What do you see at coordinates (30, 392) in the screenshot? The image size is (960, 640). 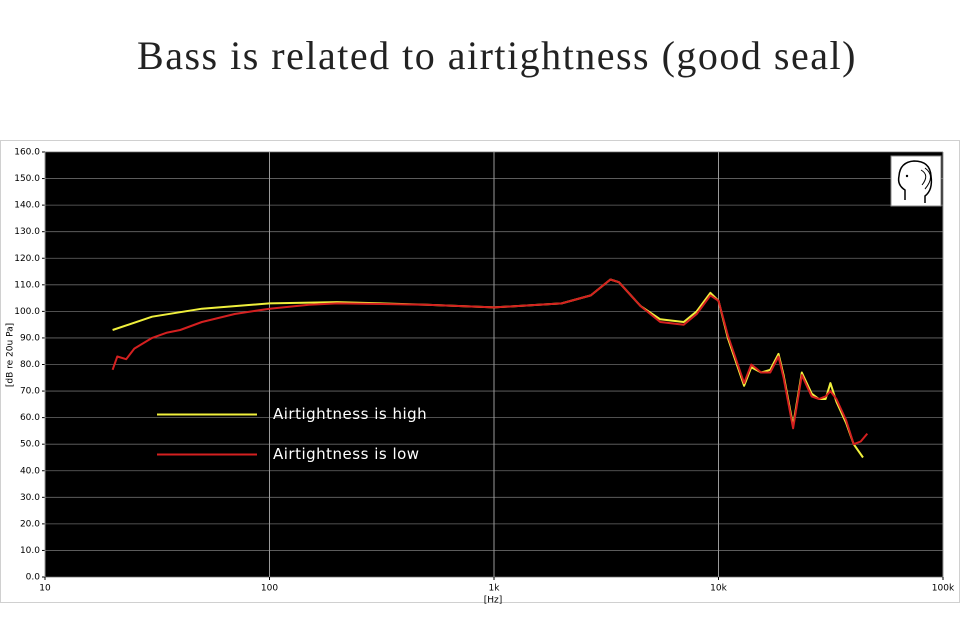 I see `y-tick-label: 70.0` at bounding box center [30, 392].